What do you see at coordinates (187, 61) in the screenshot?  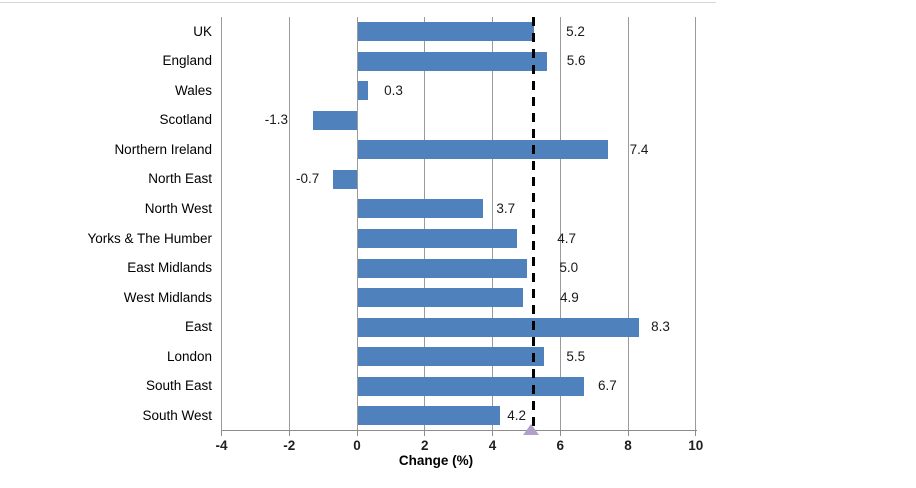 I see `category-label: England` at bounding box center [187, 61].